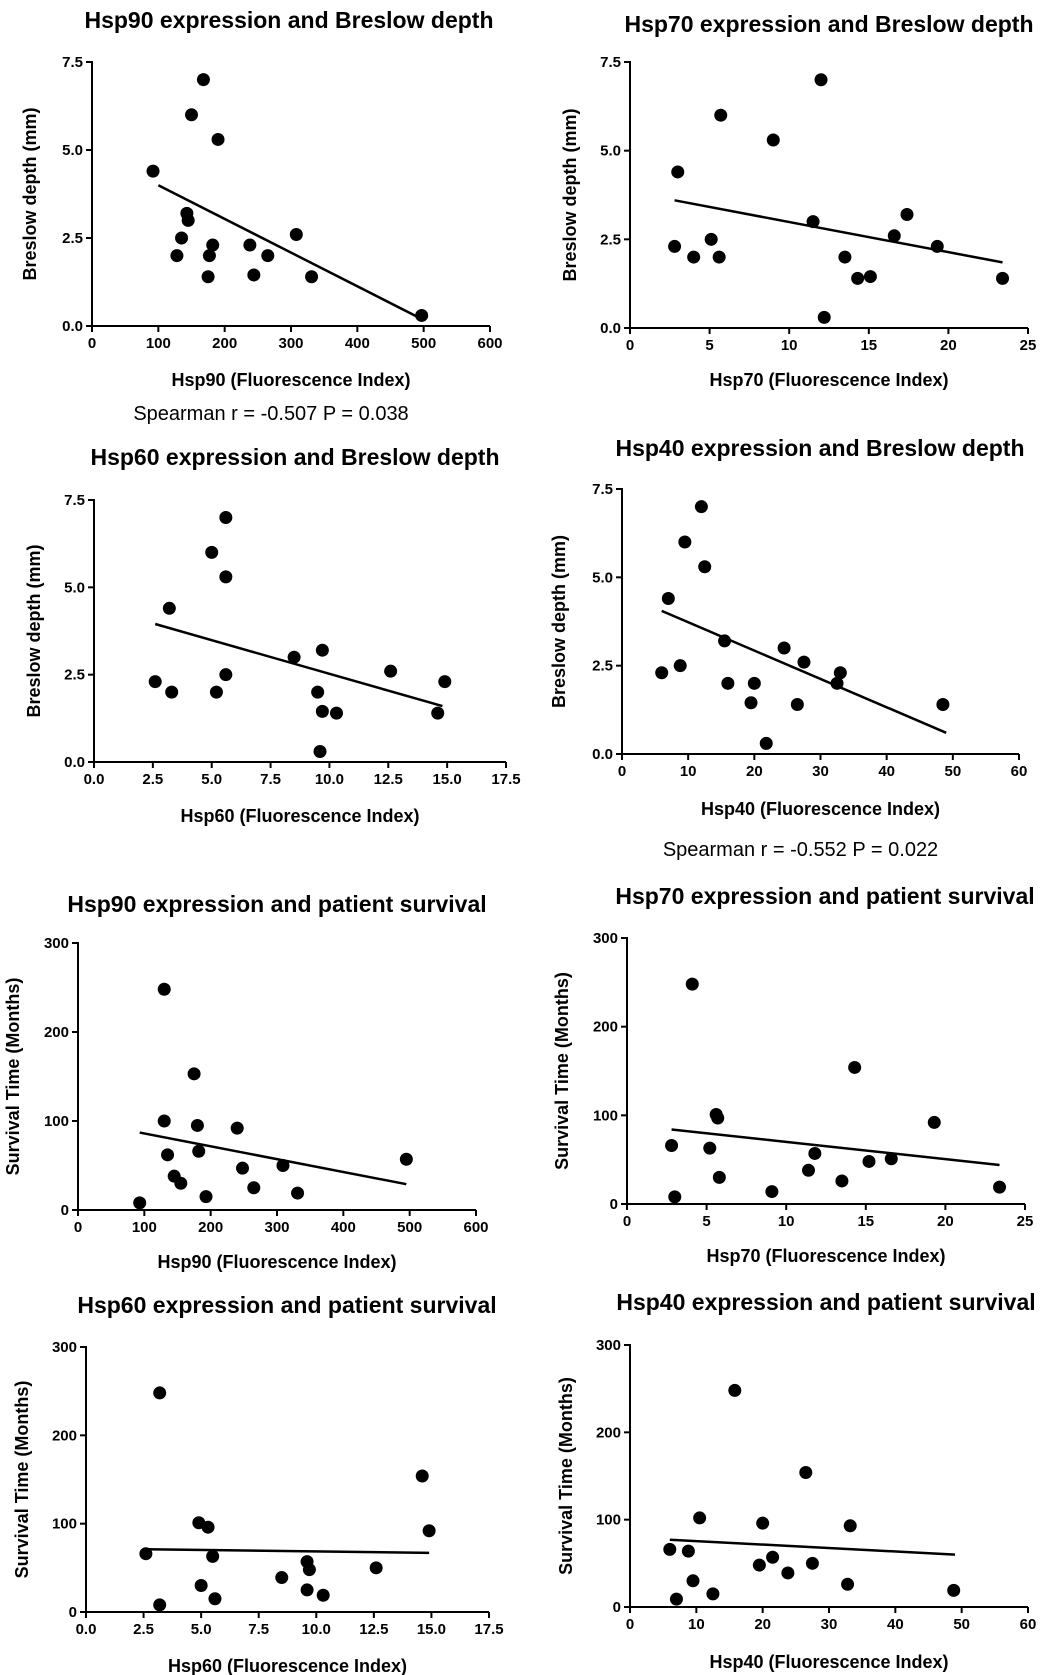  I want to click on y-tick-label: 7.5, so click(72, 62).